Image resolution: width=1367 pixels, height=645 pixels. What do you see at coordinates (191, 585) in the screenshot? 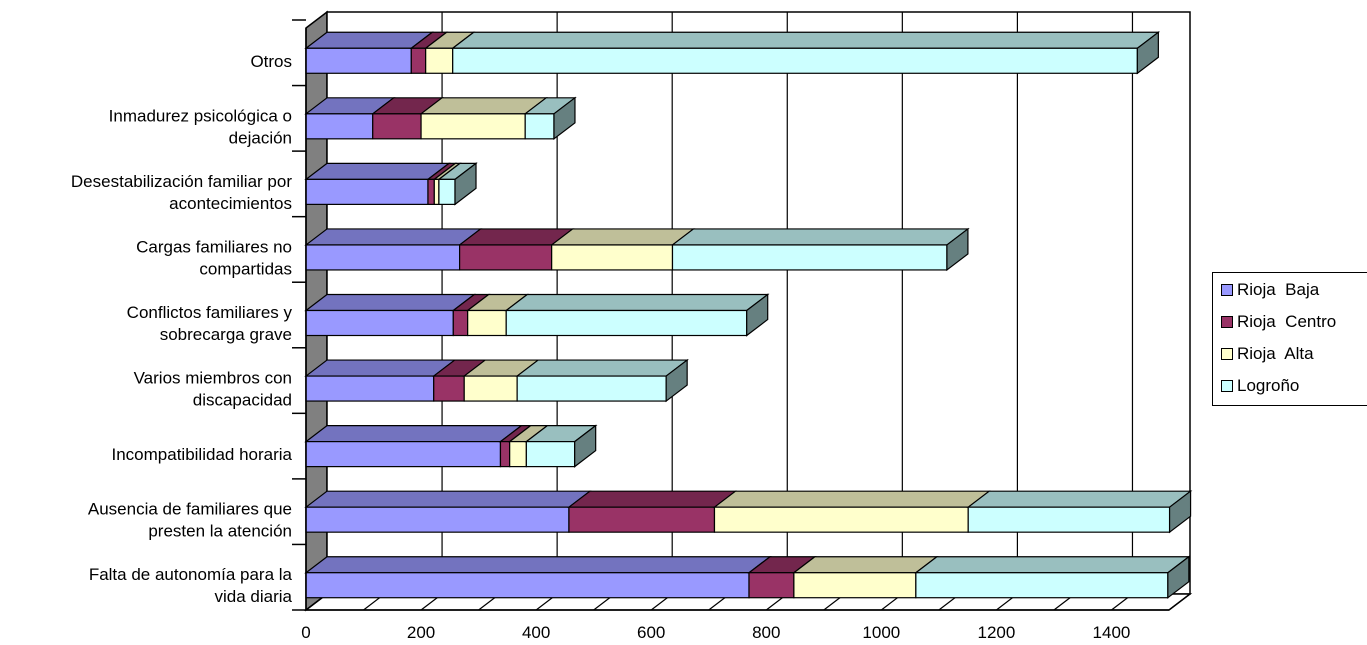
I see `category-label: Falta de autonomía para la vida diaria` at bounding box center [191, 585].